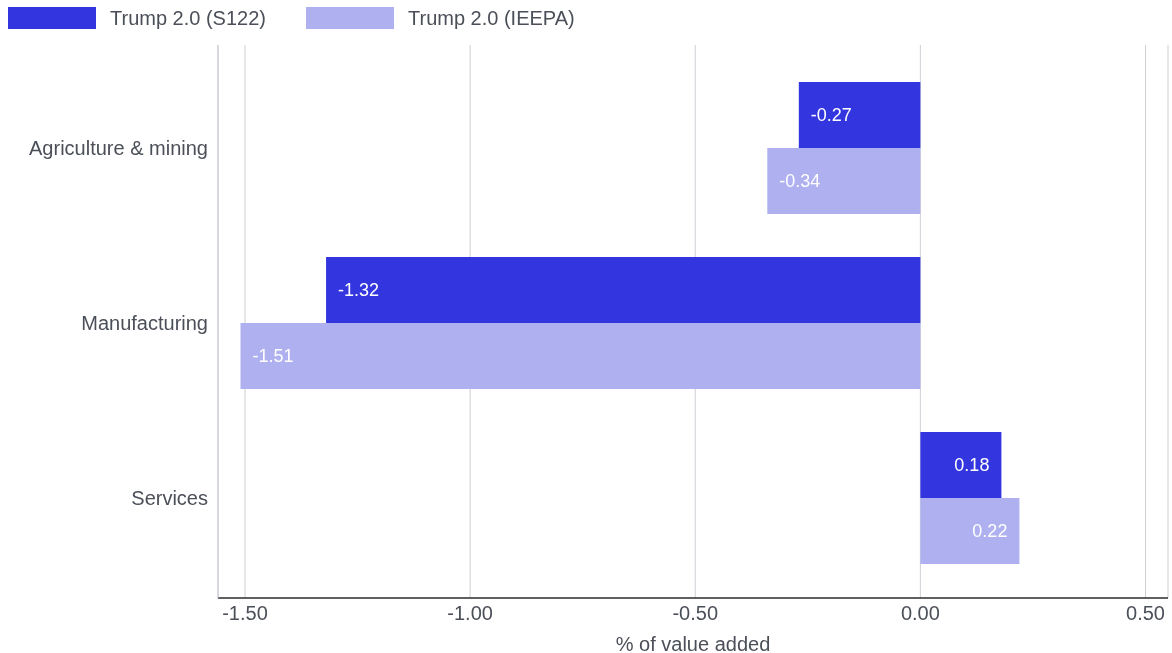 This screenshot has height=653, width=1172. What do you see at coordinates (1145, 613) in the screenshot?
I see `x-tick-label: 0.50` at bounding box center [1145, 613].